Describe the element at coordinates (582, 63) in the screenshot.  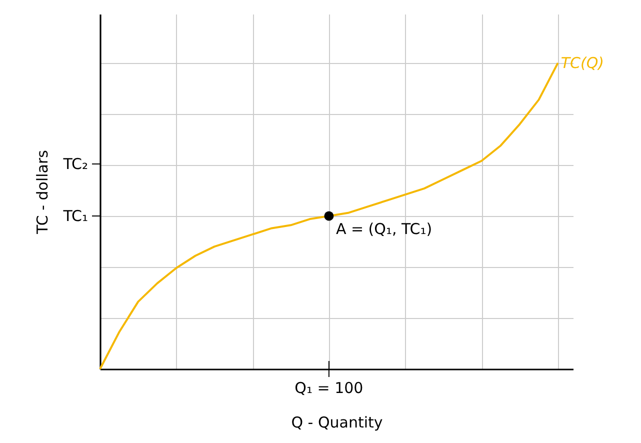
I see `series-label: TC(Q)` at that location.